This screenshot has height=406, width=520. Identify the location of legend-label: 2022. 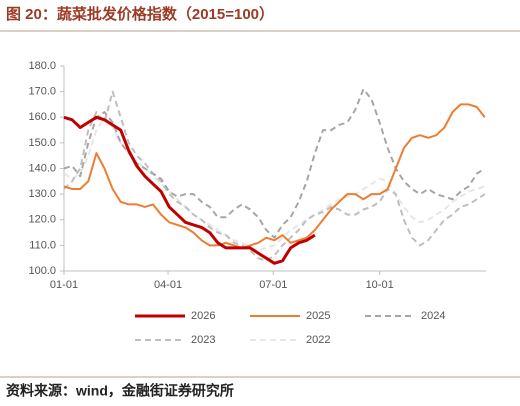
(318, 340).